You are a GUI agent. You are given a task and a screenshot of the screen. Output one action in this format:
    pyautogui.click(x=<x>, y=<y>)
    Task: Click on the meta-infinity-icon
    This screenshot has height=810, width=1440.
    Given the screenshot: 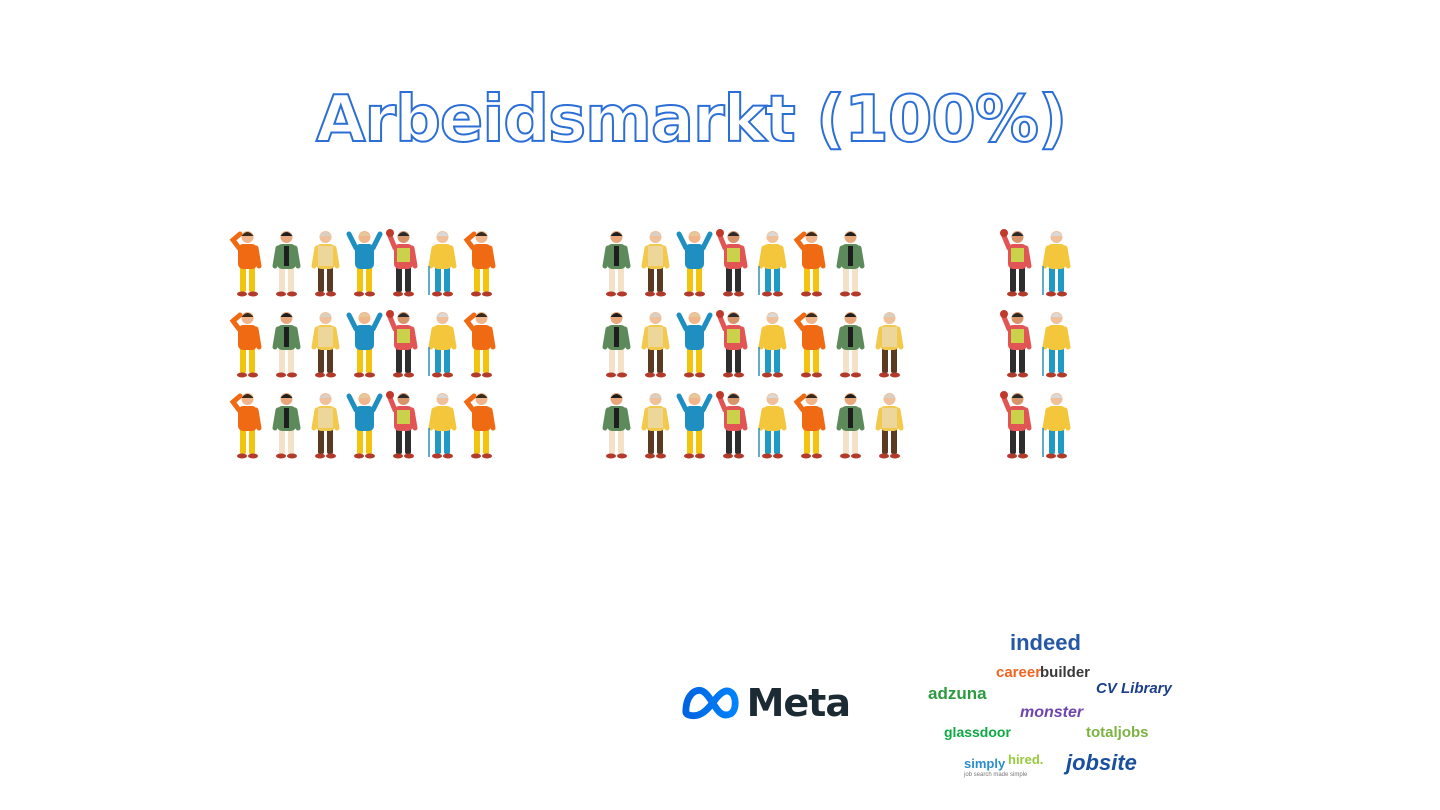 What is the action you would take?
    pyautogui.click(x=710, y=703)
    